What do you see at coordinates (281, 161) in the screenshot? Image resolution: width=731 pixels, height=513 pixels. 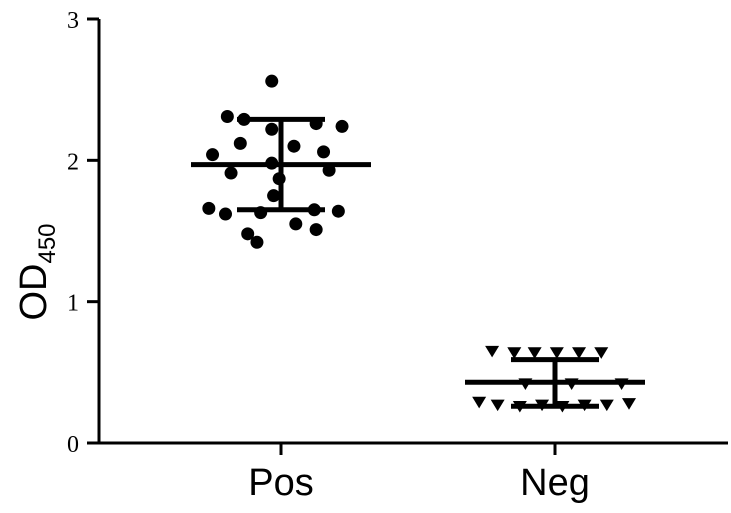 I see `series-pos` at bounding box center [281, 161].